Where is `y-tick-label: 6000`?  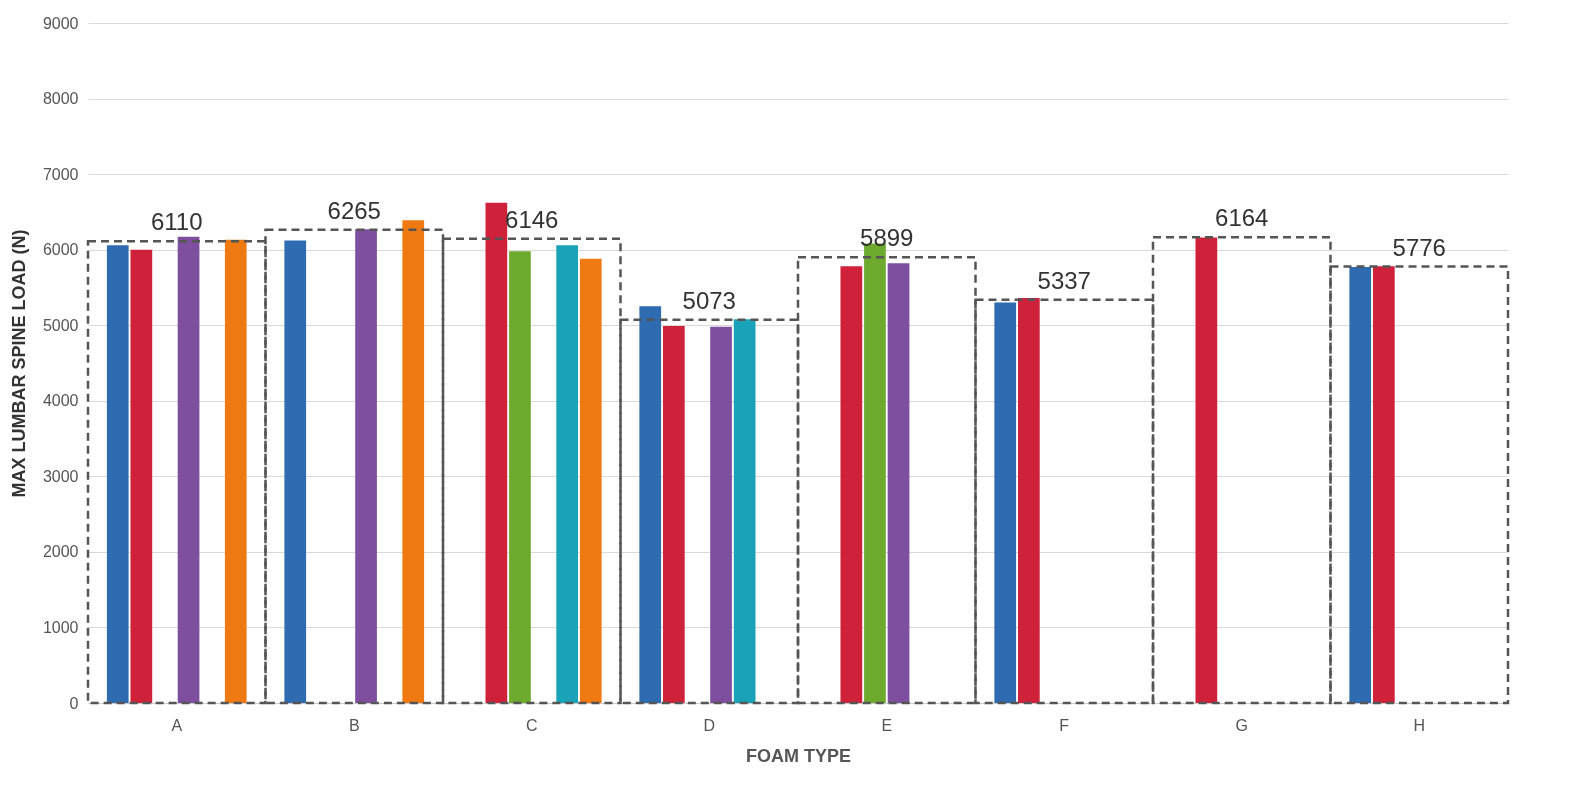
y-tick-label: 6000 is located at coordinates (60, 250).